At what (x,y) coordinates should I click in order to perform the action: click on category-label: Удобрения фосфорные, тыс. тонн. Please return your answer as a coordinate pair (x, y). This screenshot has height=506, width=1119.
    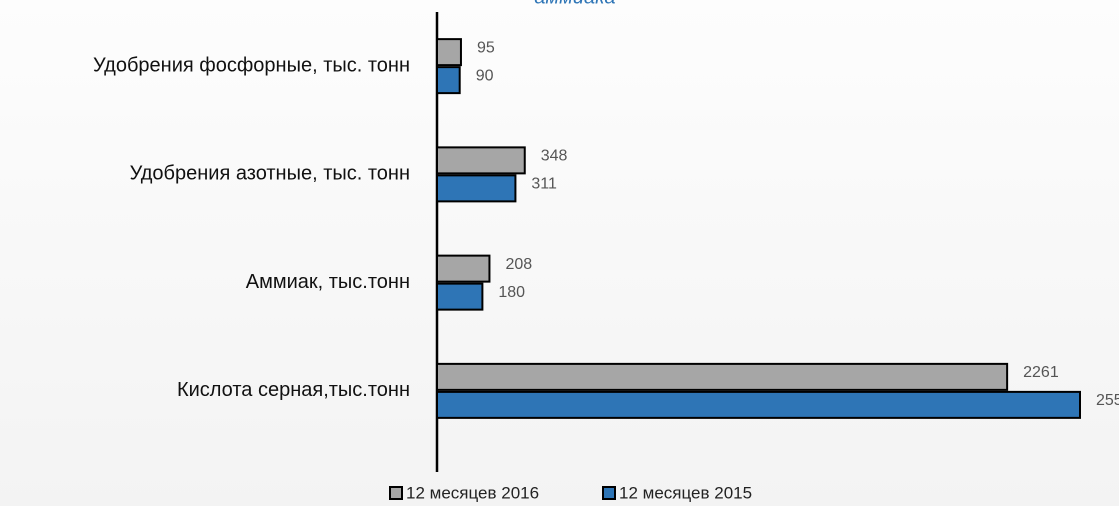
    Looking at the image, I should click on (251, 65).